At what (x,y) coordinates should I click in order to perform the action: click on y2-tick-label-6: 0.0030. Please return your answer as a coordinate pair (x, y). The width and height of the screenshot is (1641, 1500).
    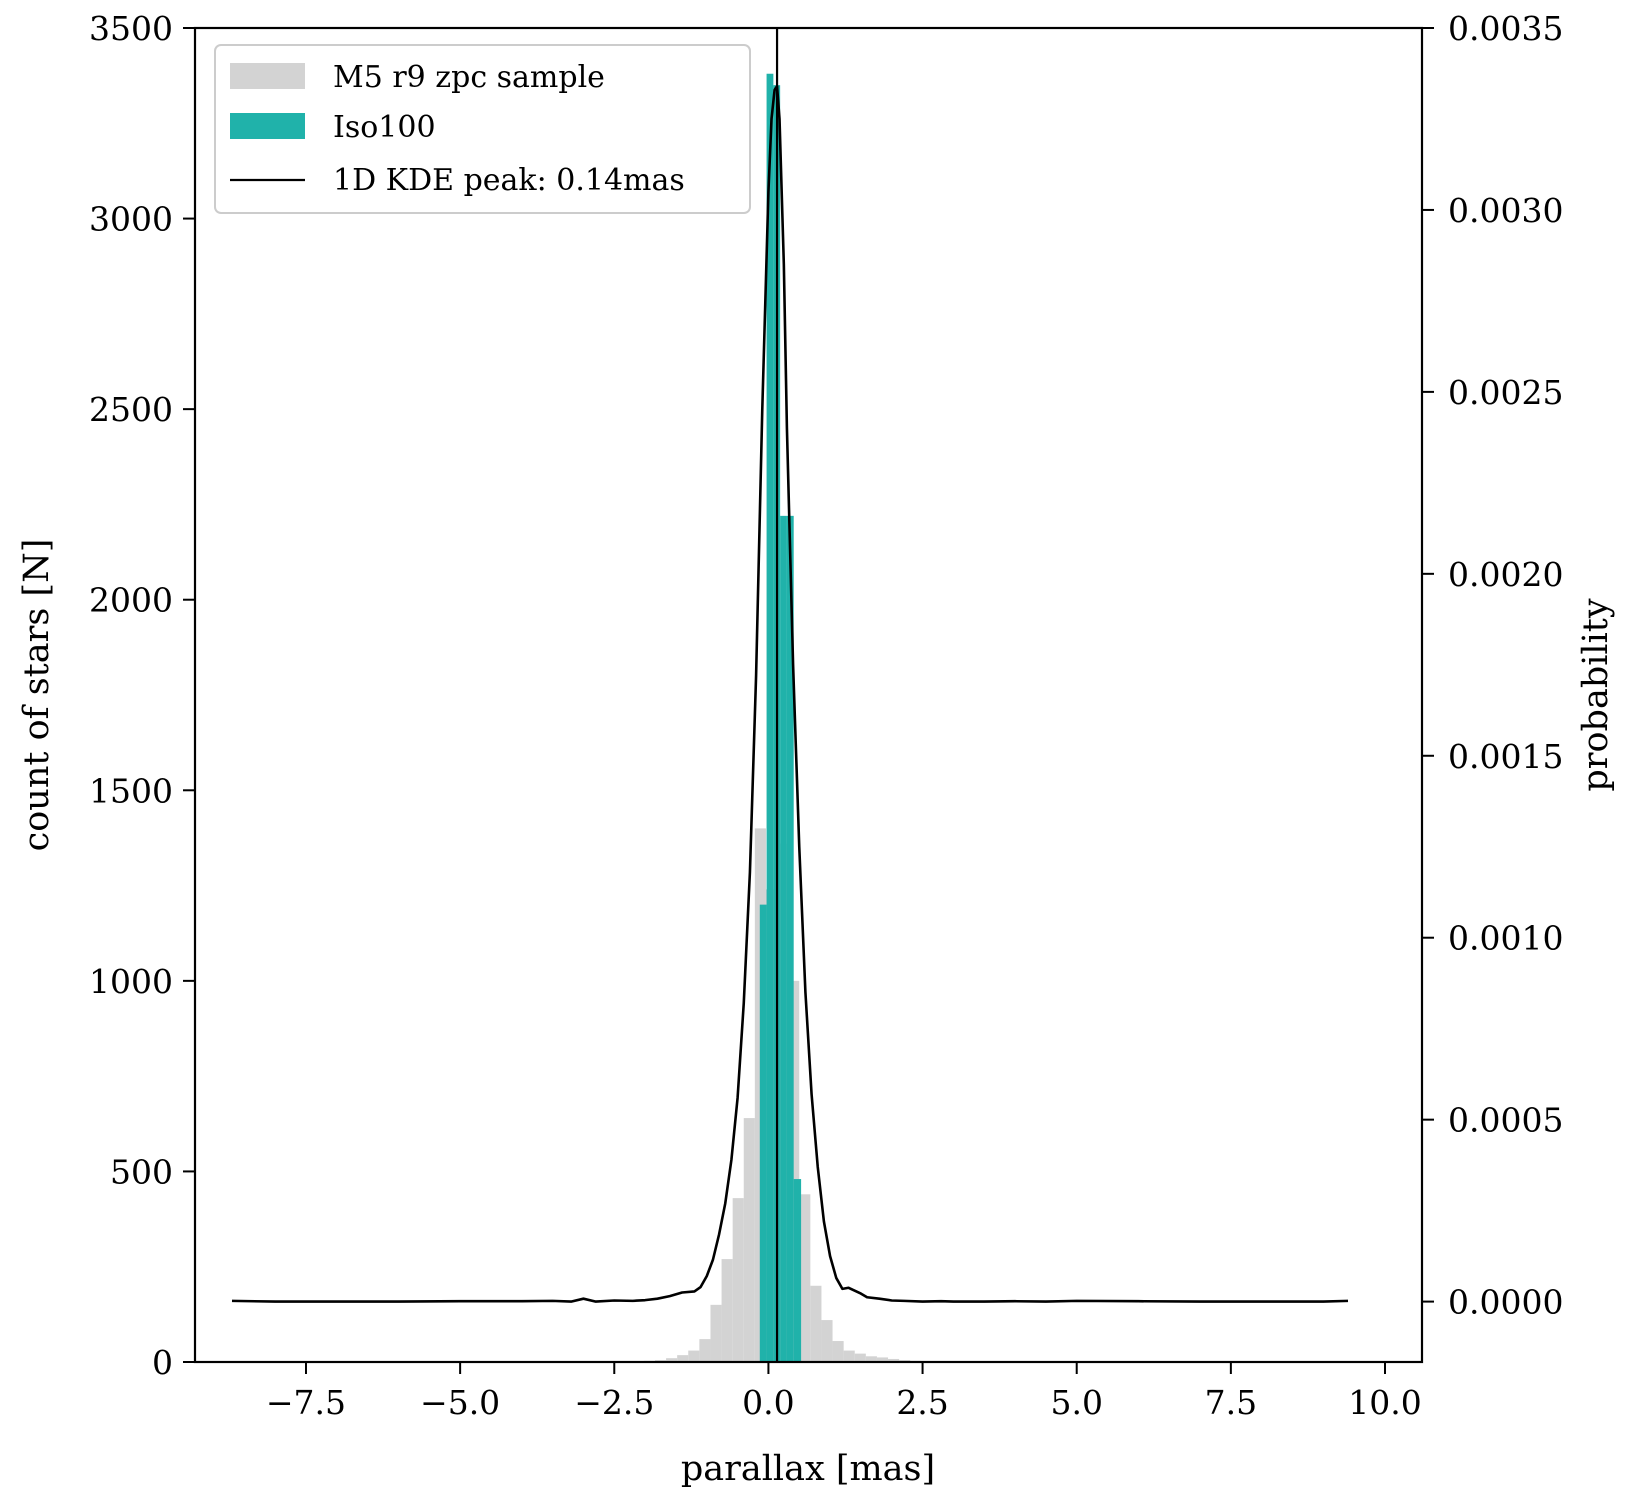
    Looking at the image, I should click on (1505, 210).